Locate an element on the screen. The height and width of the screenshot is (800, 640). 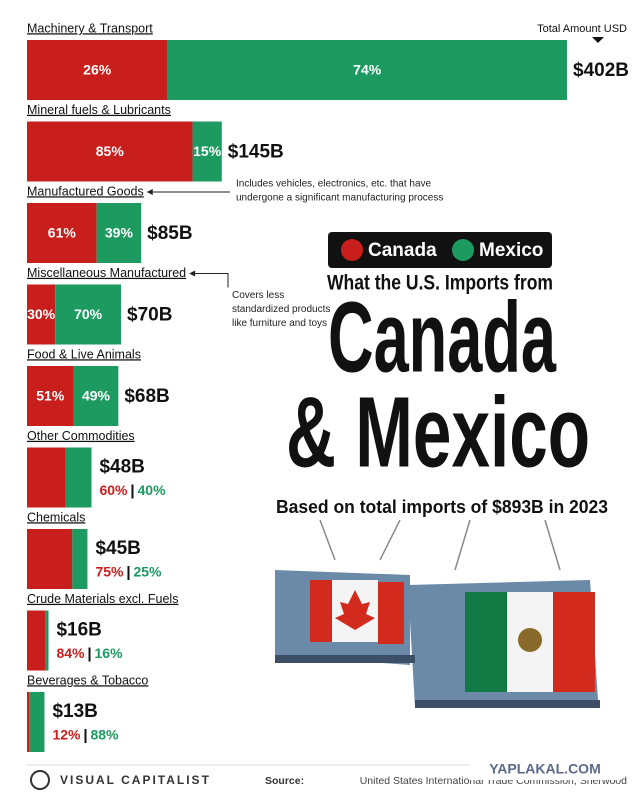
brand-logo is located at coordinates (40, 780).